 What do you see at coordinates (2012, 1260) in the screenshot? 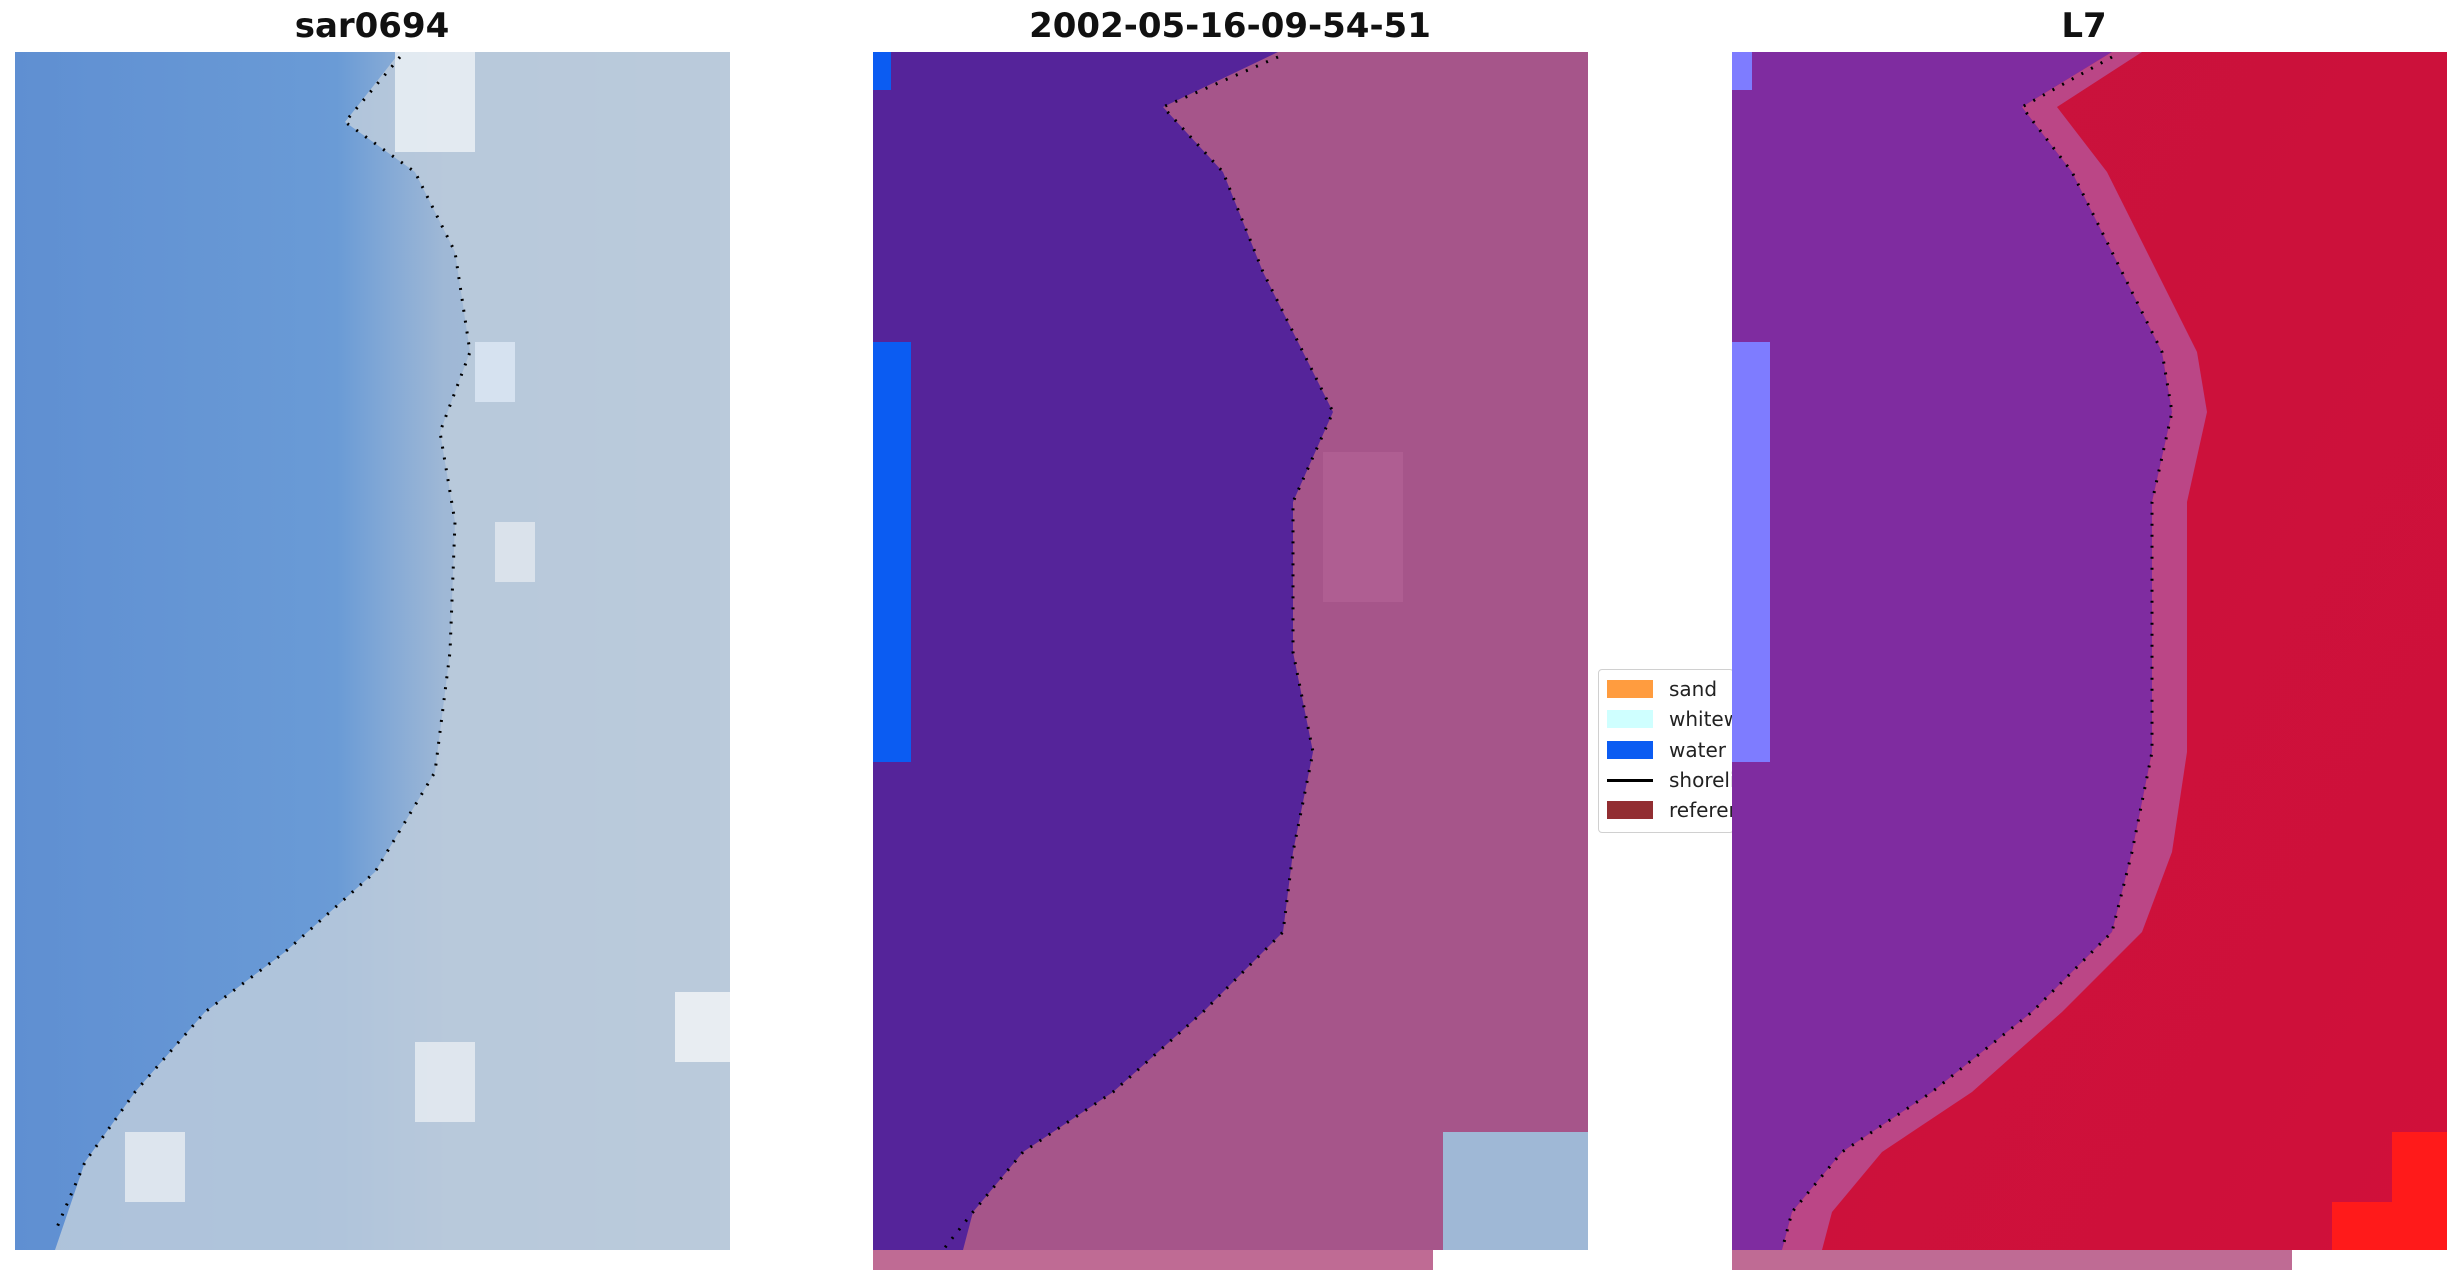
I see `index-bottom-strip` at bounding box center [2012, 1260].